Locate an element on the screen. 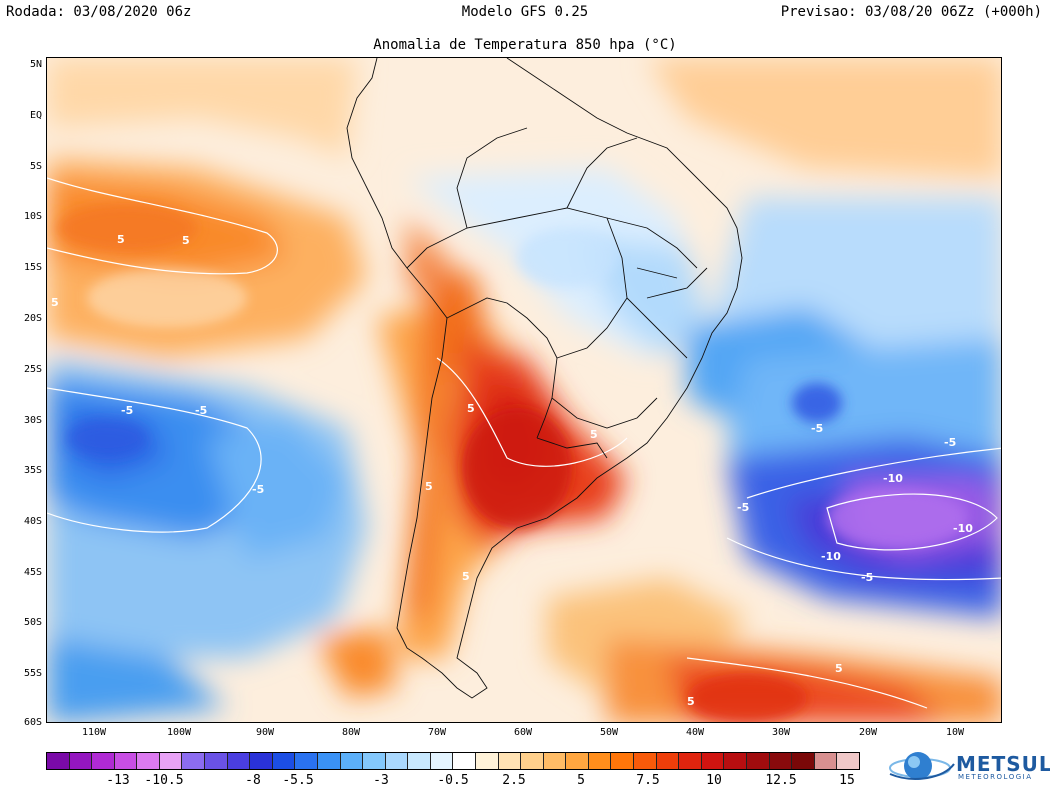 The image size is (1050, 790). color-scale-bar is located at coordinates (453, 761).